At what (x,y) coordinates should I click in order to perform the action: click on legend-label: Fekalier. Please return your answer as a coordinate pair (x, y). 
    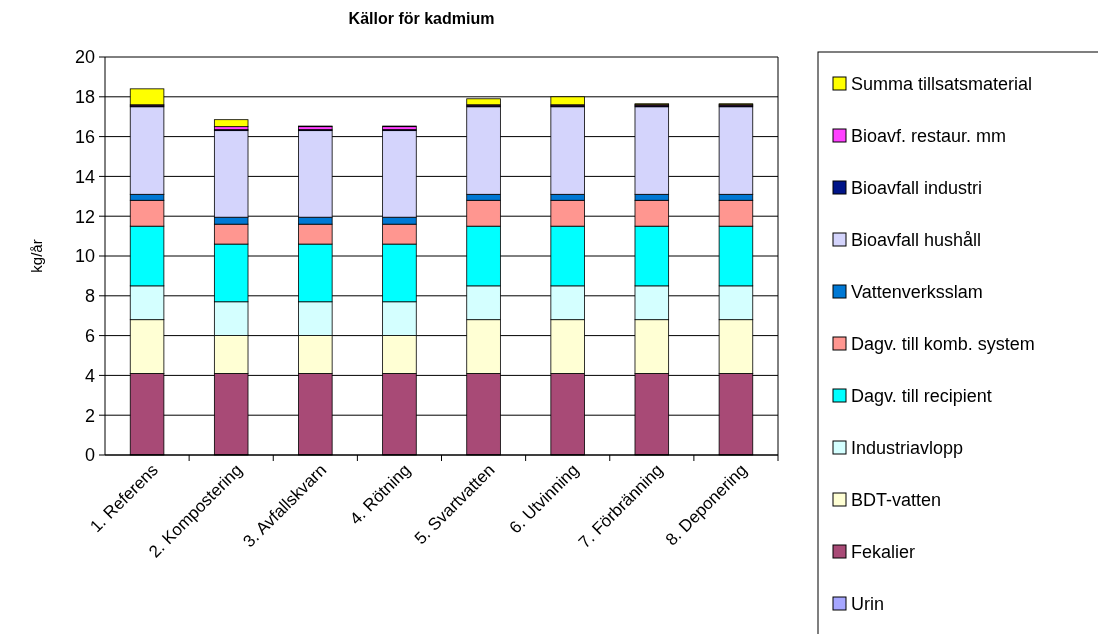
    Looking at the image, I should click on (883, 552).